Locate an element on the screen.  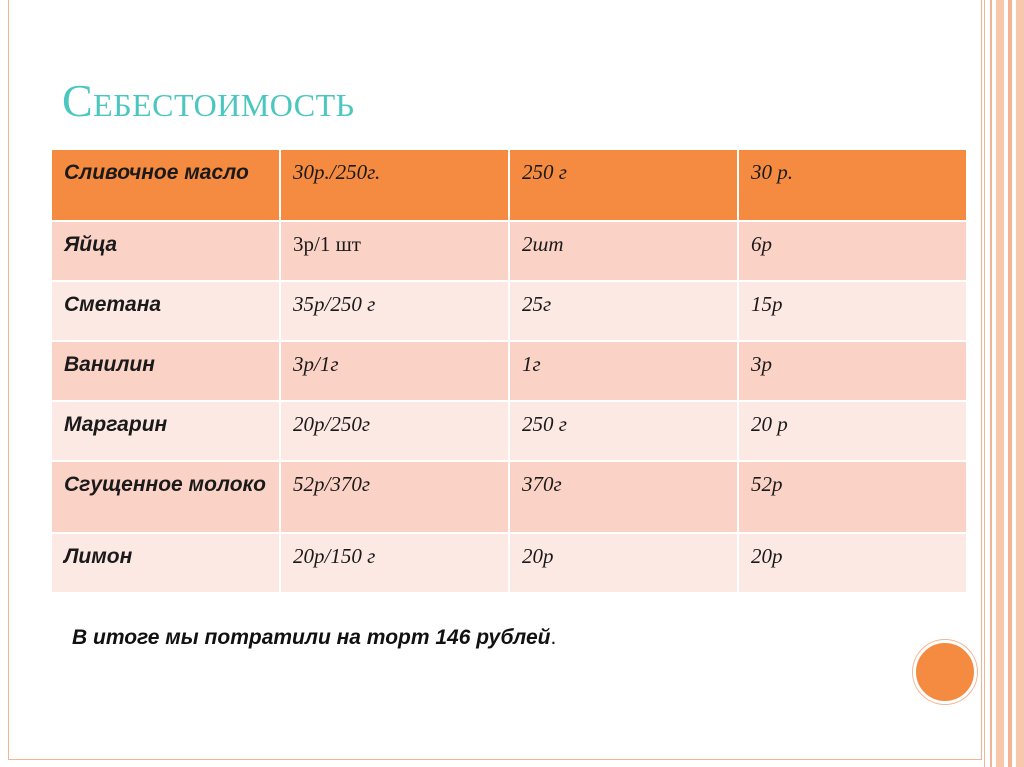
table-row: Маргарин 20р/250г 250 г 20 р is located at coordinates (509, 431).